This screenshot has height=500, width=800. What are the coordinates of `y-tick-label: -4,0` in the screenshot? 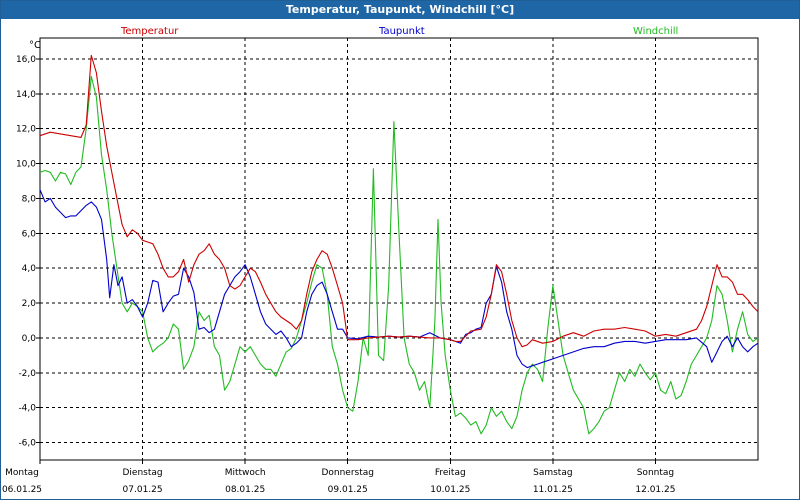 It's located at (27, 409).